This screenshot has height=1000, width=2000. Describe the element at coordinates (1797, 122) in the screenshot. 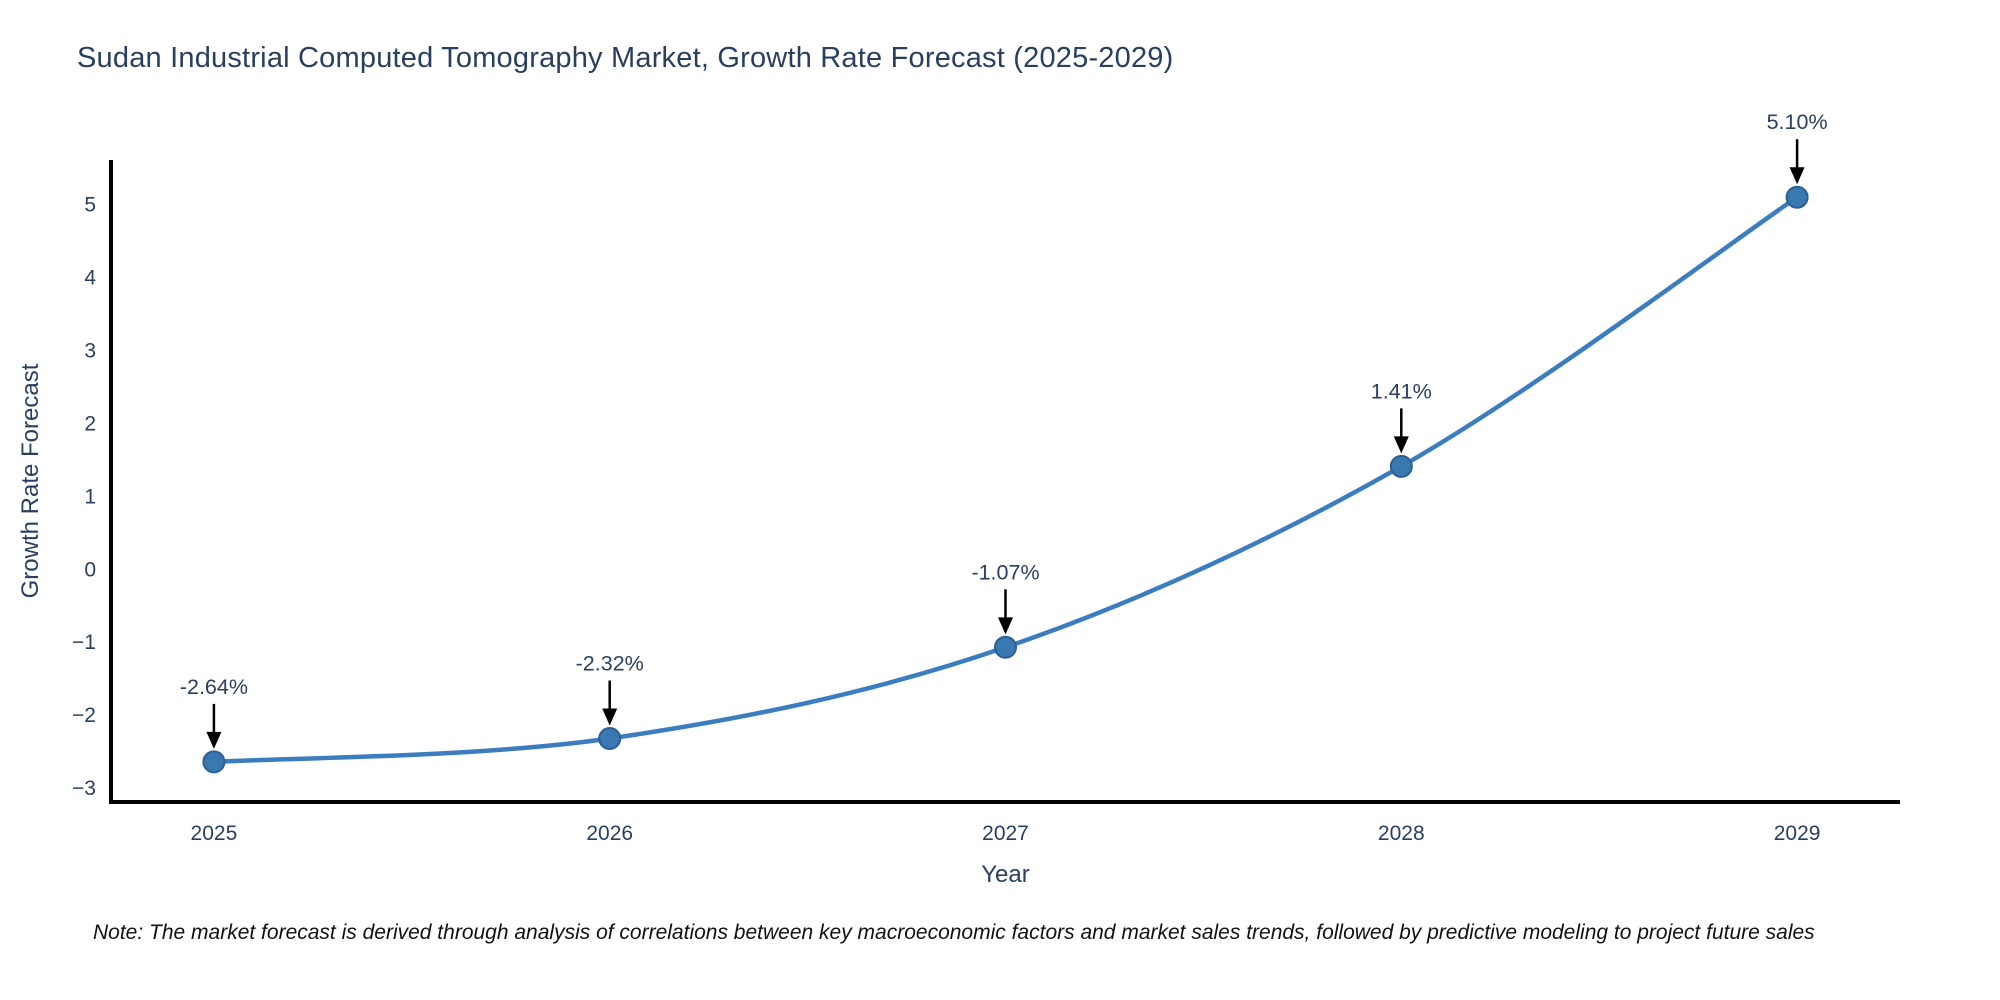

I see `data-point-label: 5.10%` at that location.